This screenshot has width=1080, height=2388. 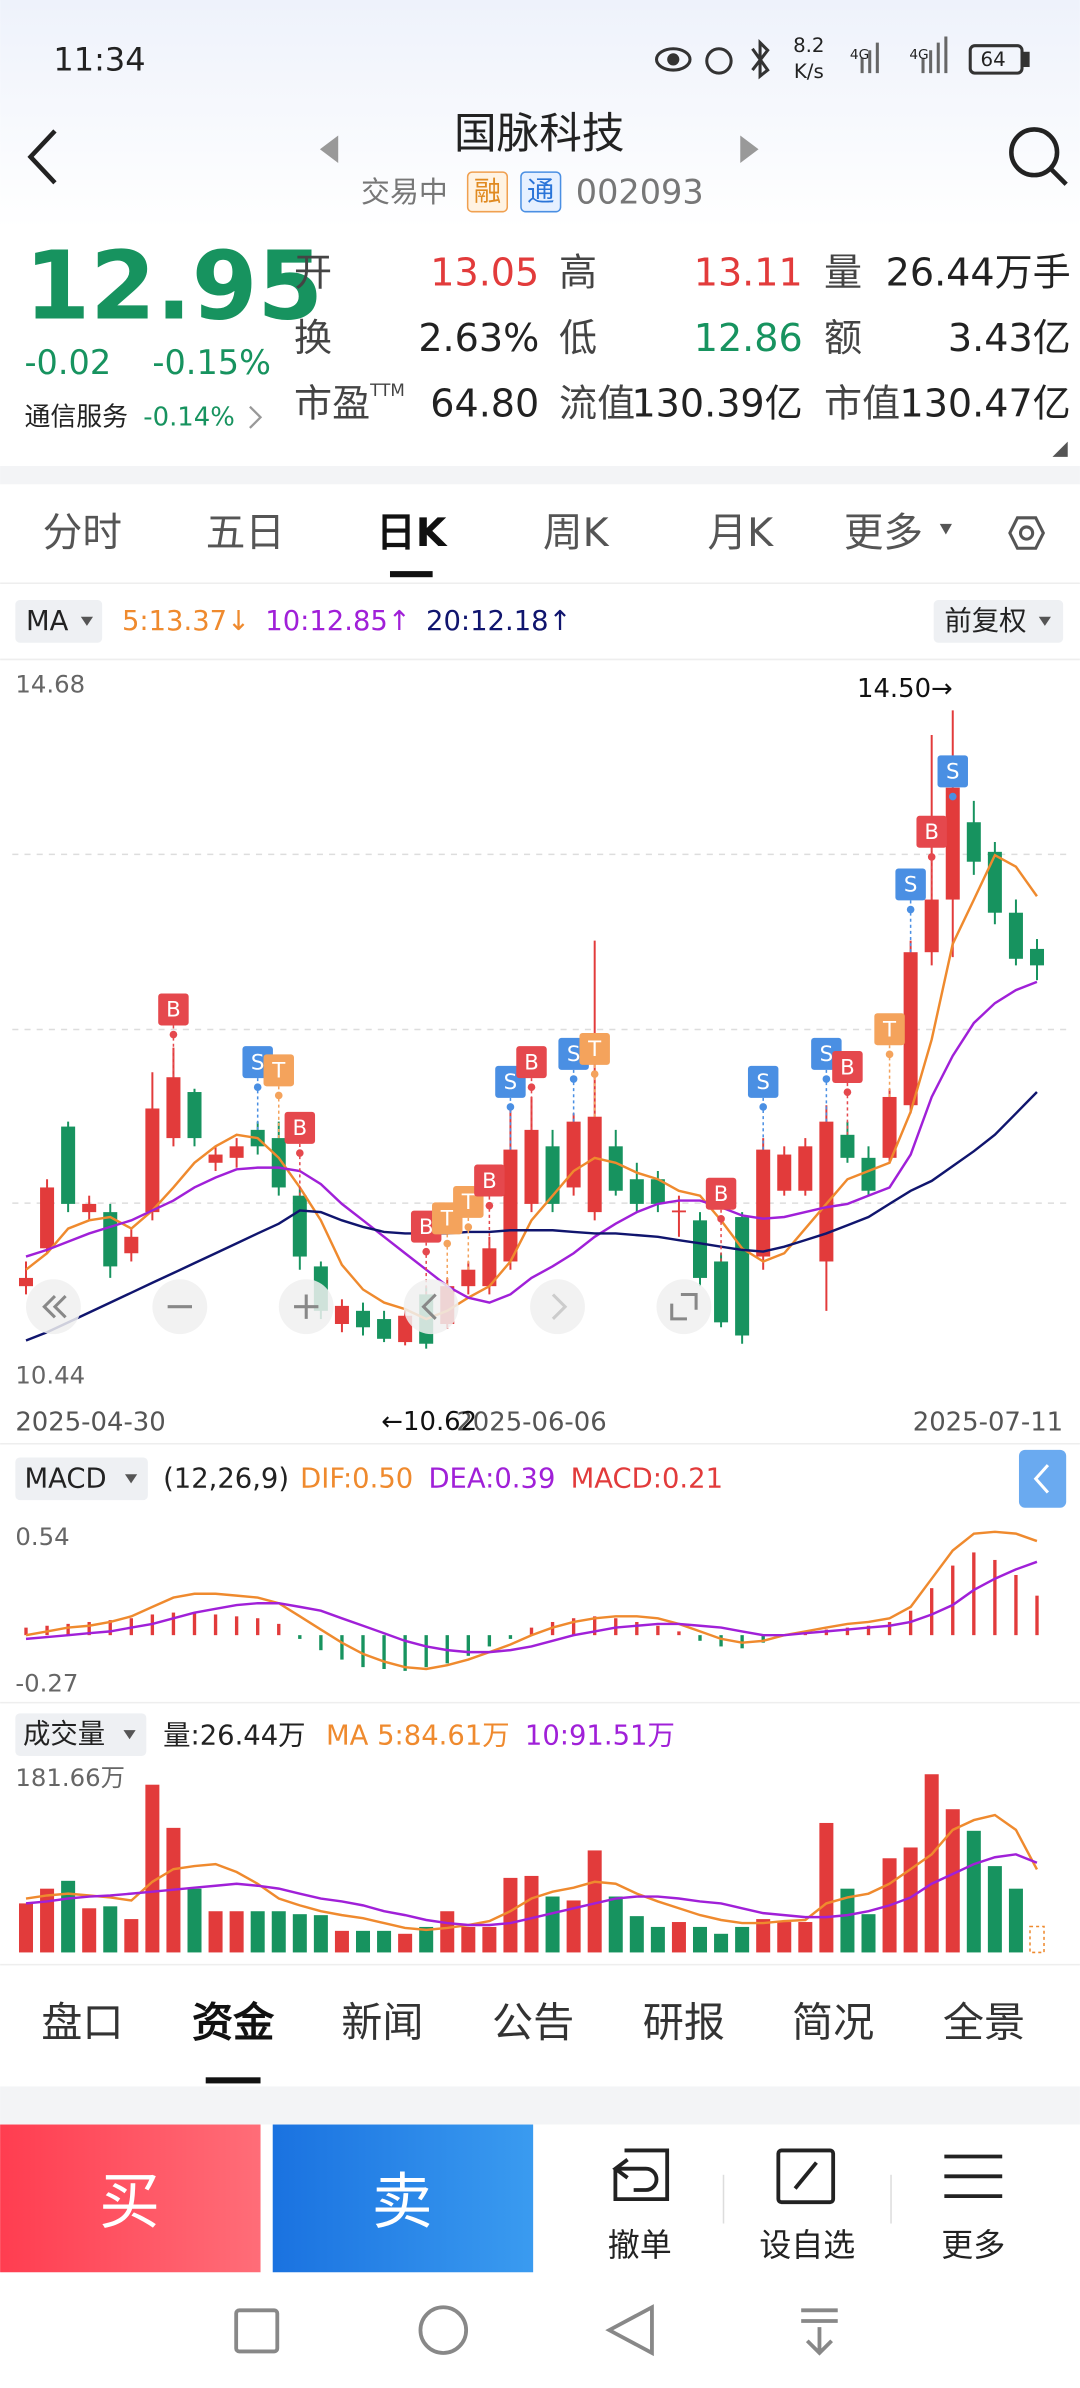 I want to click on tab: 更多, so click(x=883, y=533).